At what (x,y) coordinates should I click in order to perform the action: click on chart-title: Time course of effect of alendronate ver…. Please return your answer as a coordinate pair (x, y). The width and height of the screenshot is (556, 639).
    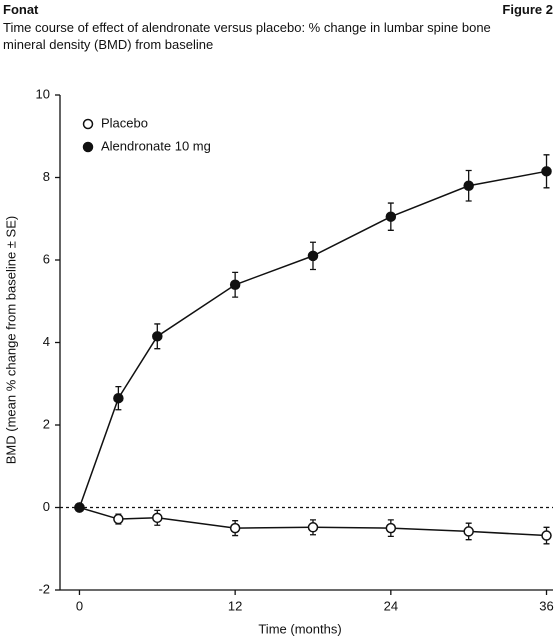
    Looking at the image, I should click on (247, 36).